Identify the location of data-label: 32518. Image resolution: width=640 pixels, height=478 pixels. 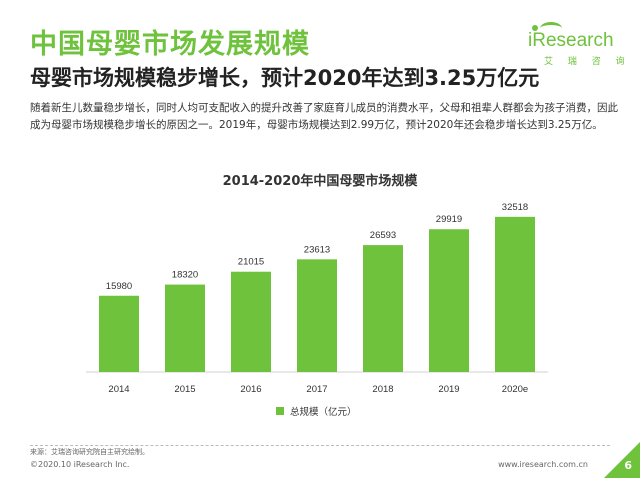
(515, 207).